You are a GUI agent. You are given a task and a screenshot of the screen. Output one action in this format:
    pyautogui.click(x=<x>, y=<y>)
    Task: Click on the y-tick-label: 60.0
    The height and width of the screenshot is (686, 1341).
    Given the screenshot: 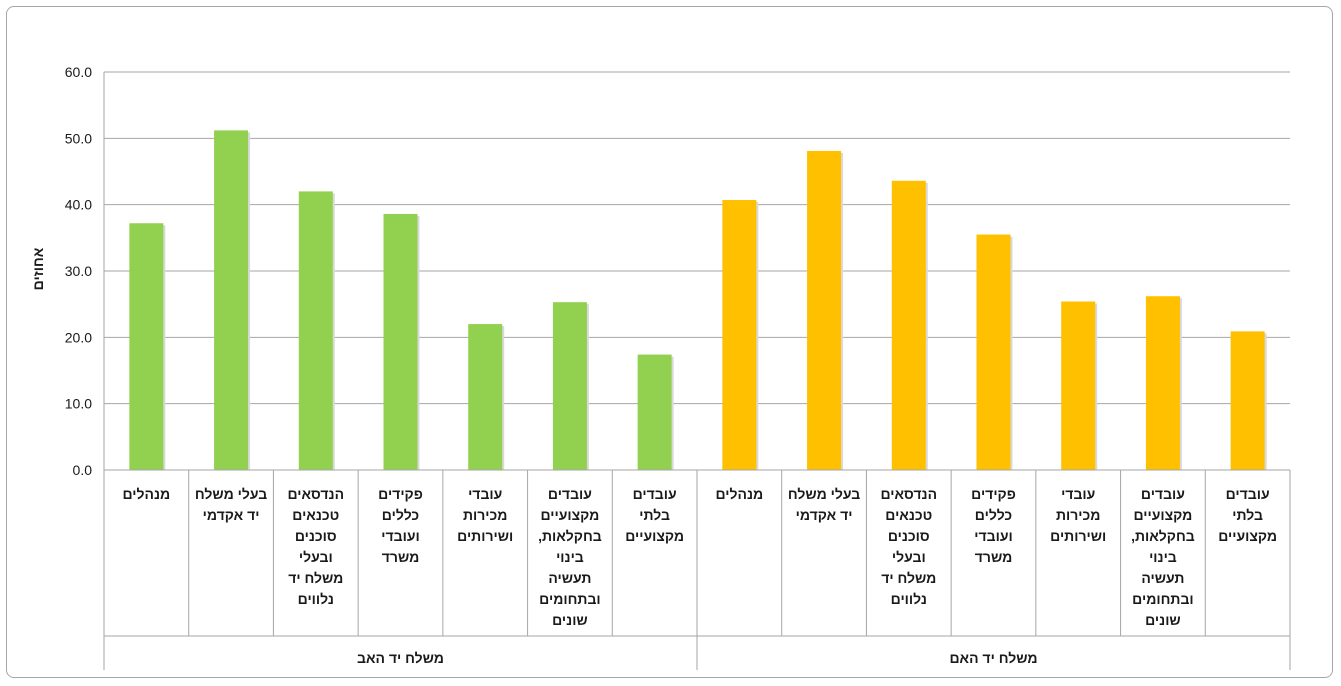 What is the action you would take?
    pyautogui.click(x=78, y=72)
    